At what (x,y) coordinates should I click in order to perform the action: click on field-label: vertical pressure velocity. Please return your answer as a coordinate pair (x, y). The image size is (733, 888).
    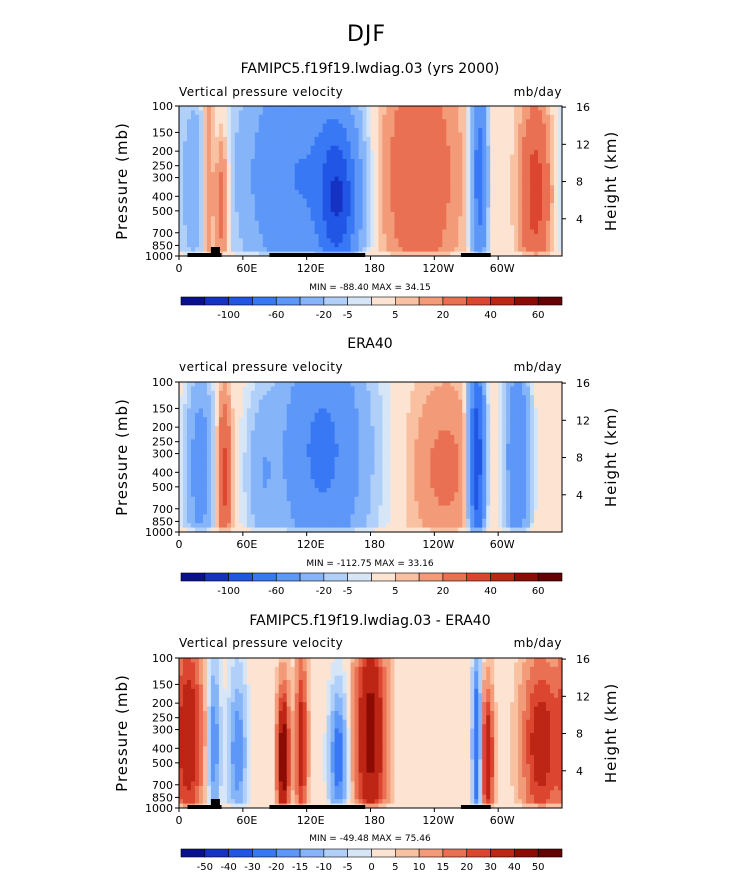
    Looking at the image, I should click on (261, 367).